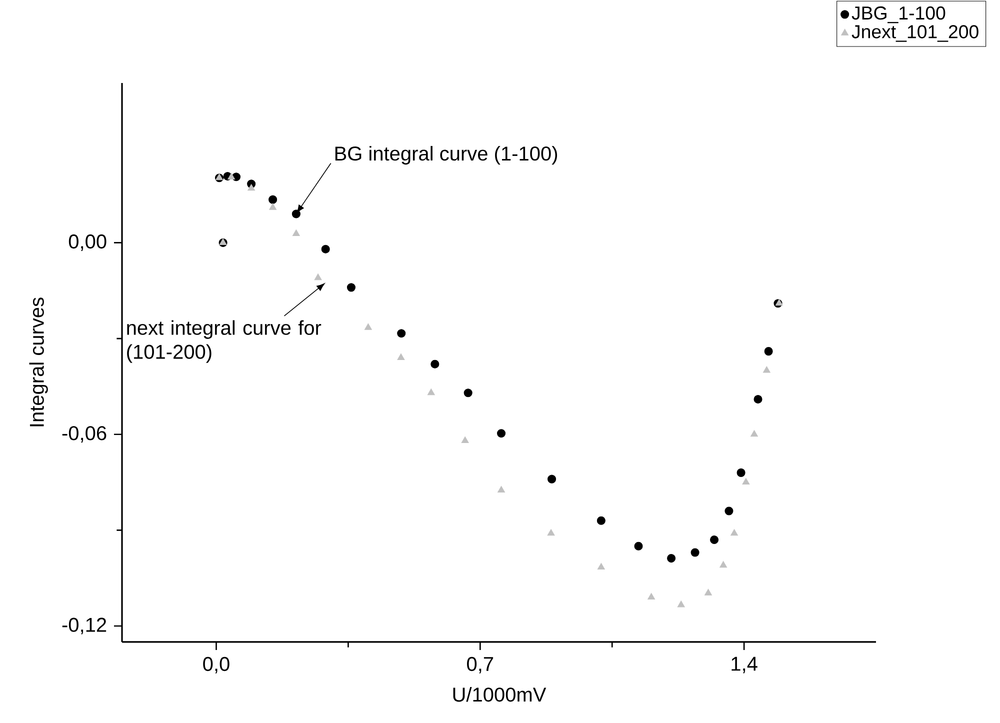 The height and width of the screenshot is (723, 1000). Describe the element at coordinates (216, 665) in the screenshot. I see `x-tick-label: 0,0` at that location.